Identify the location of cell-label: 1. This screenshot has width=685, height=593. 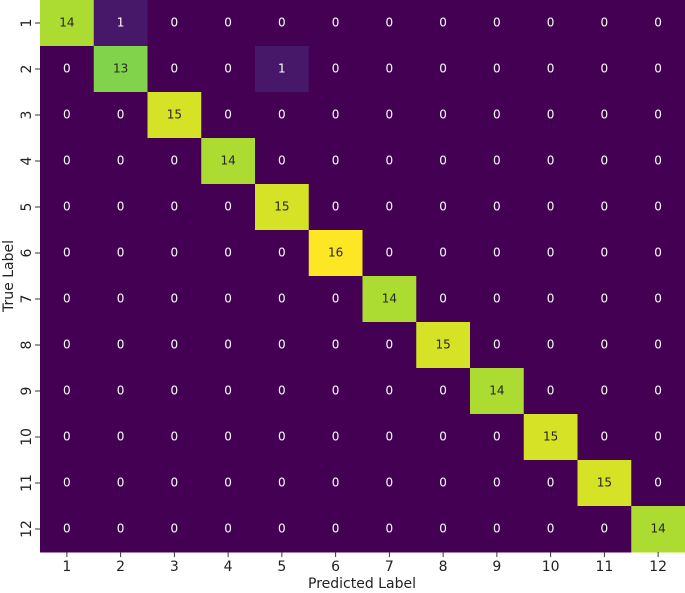
(282, 69).